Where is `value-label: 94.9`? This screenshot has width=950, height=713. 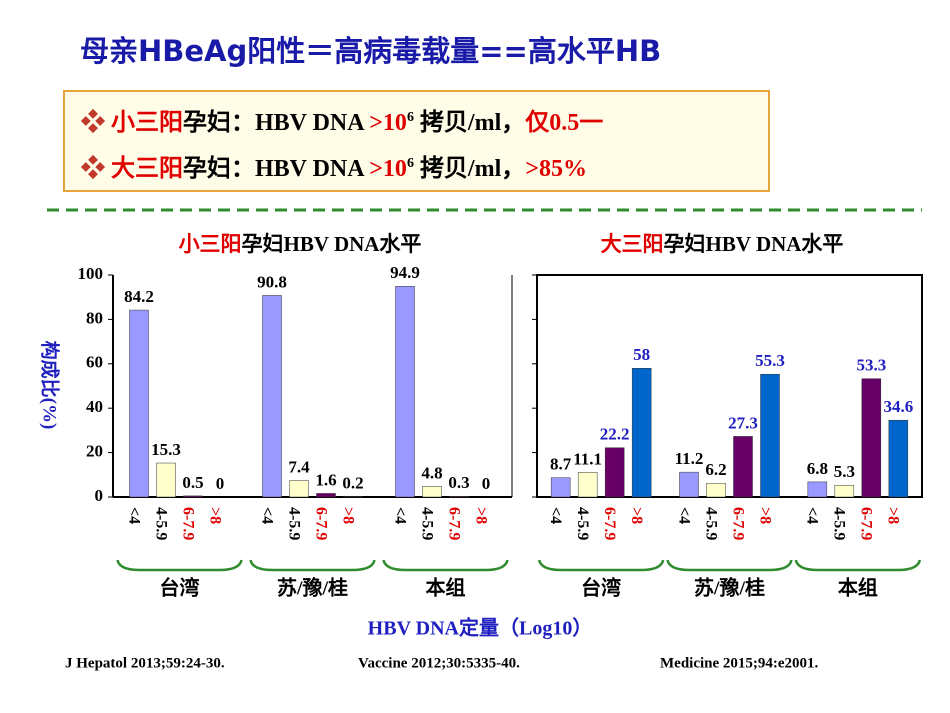
value-label: 94.9 is located at coordinates (405, 272).